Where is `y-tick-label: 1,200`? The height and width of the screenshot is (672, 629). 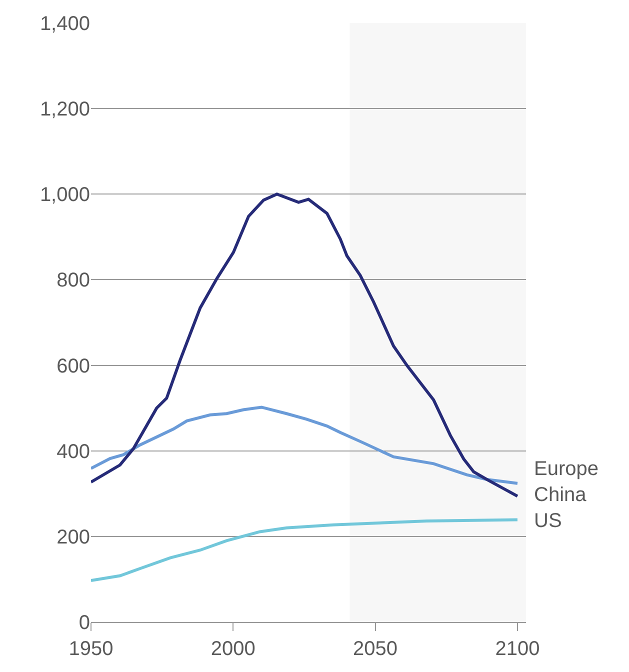
y-tick-label: 1,200 is located at coordinates (65, 109).